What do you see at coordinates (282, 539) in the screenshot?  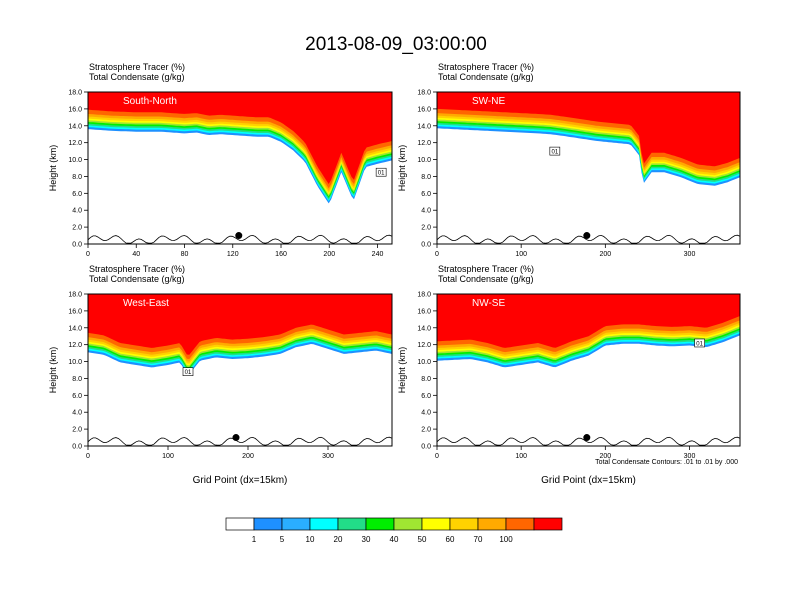 I see `colorbar-label: 5` at bounding box center [282, 539].